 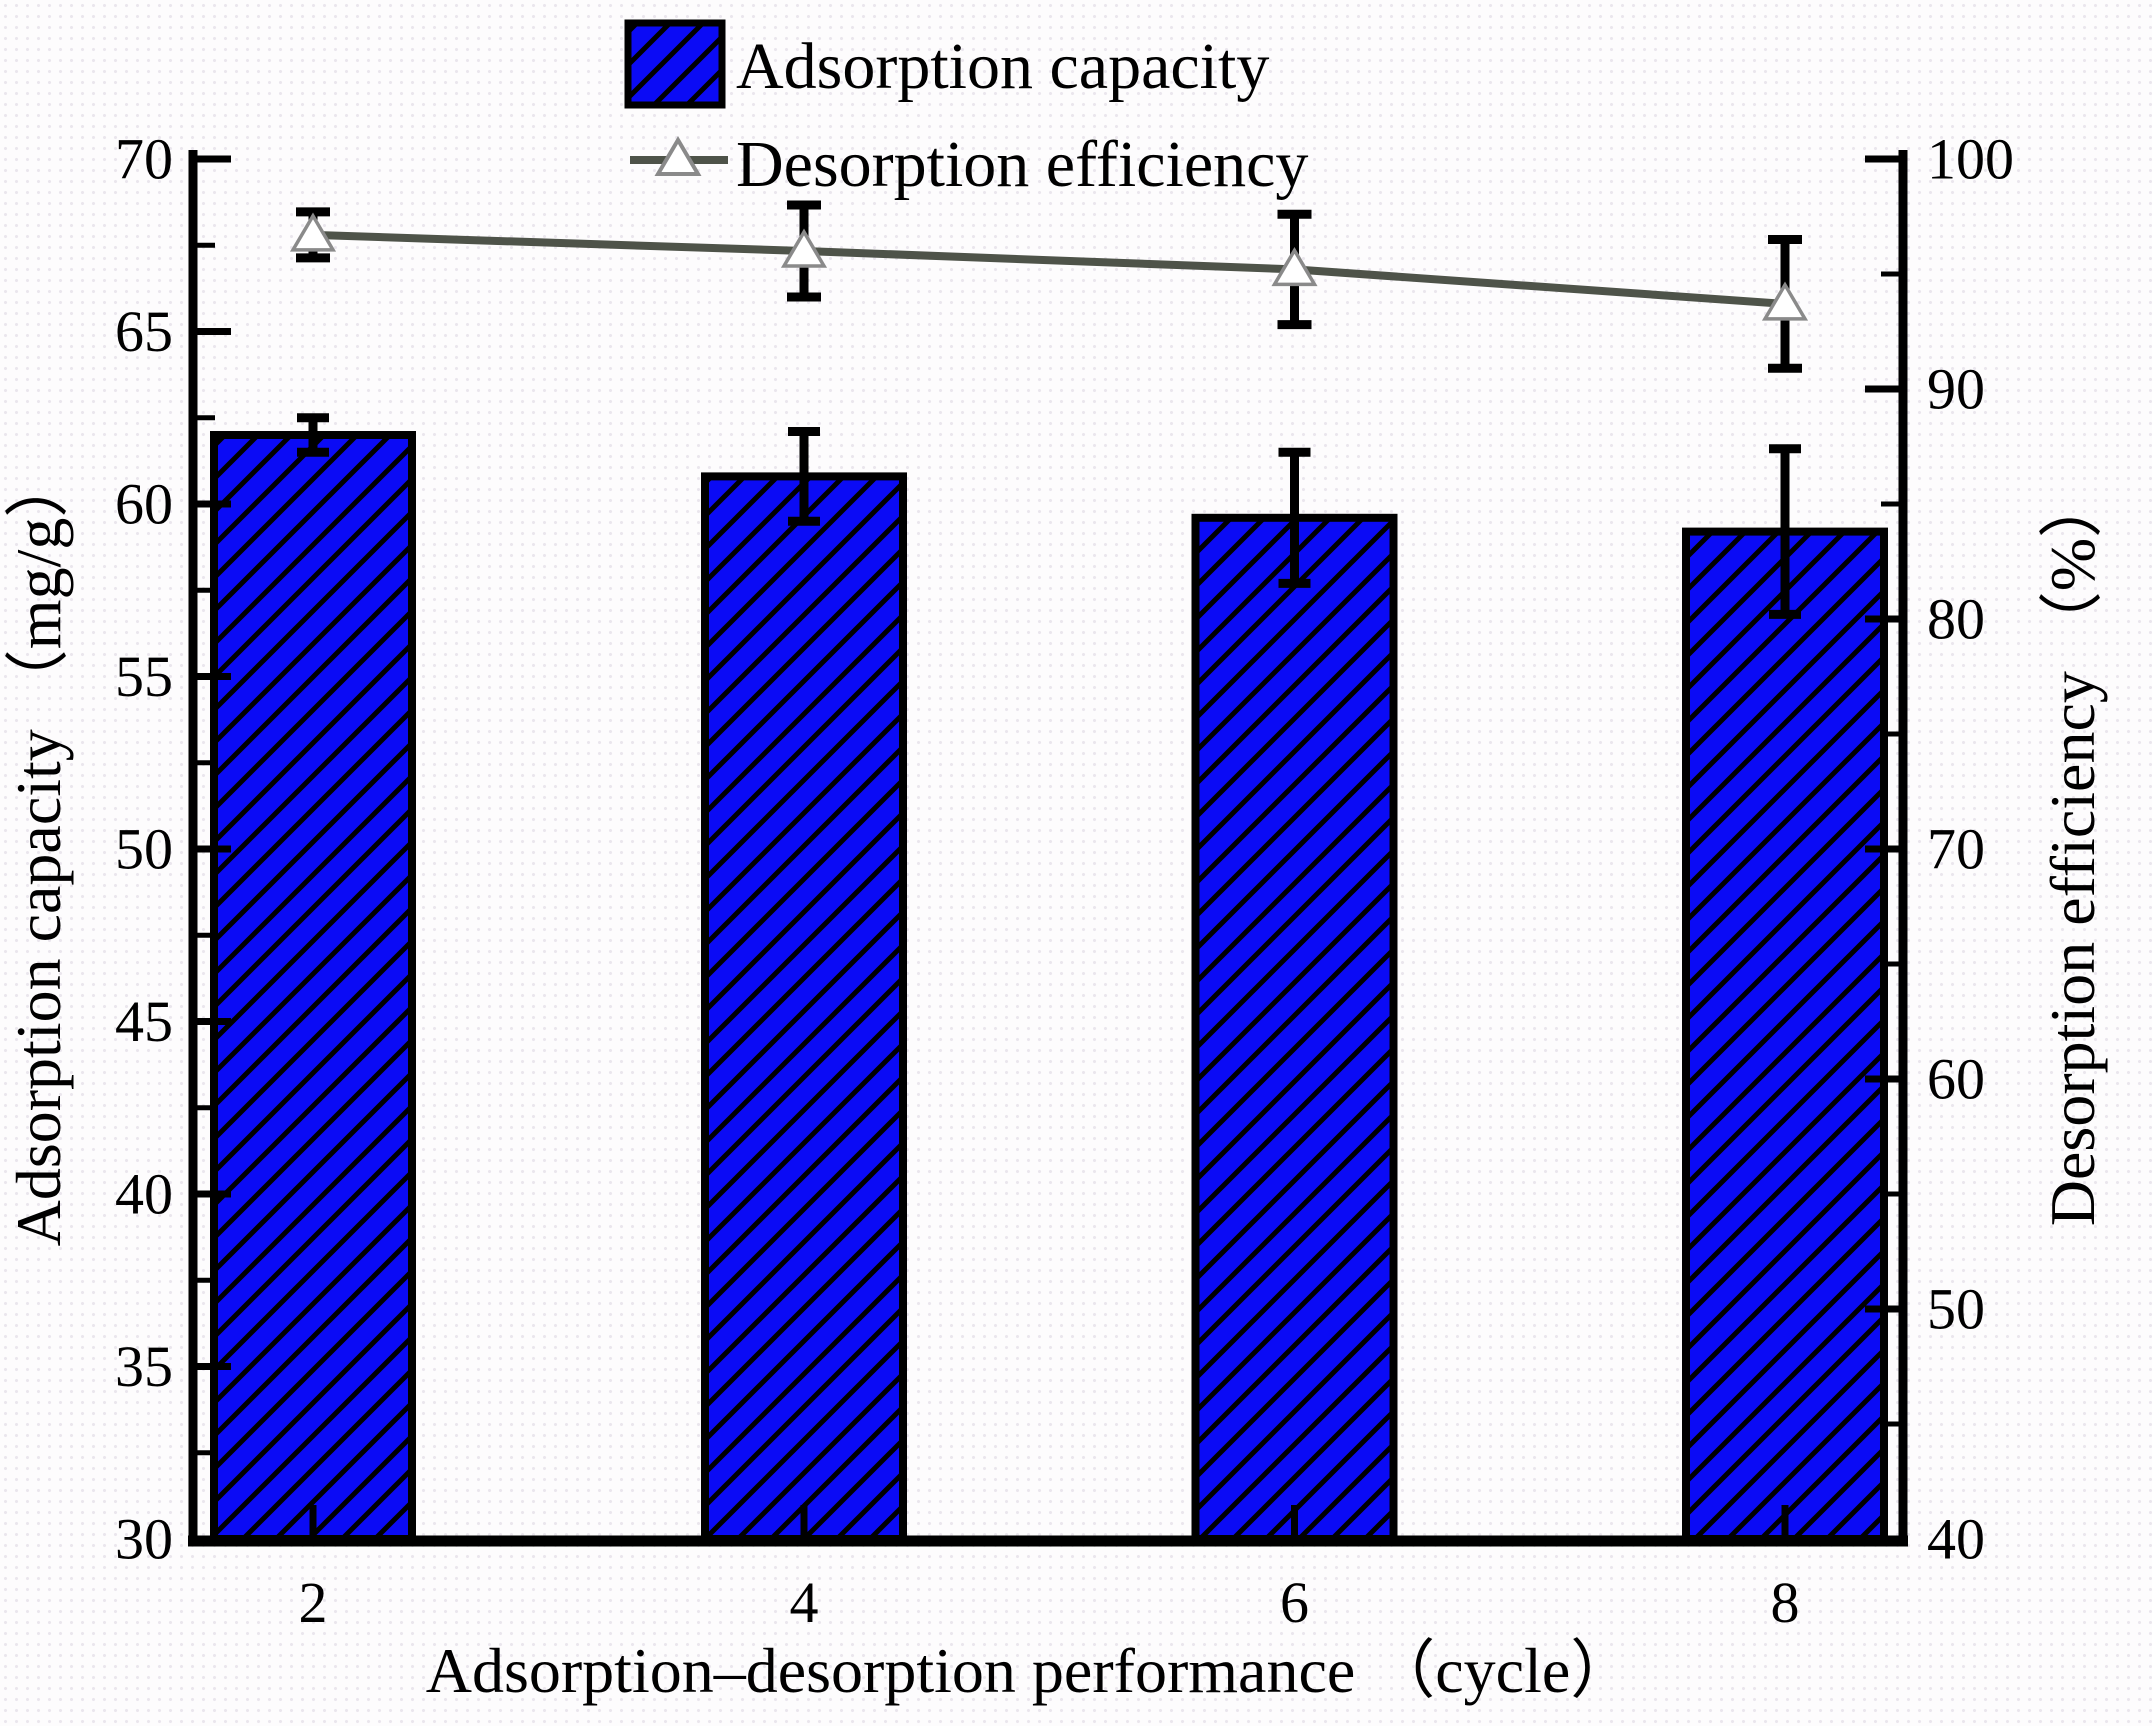 I want to click on right-tick-label-40: 40, so click(x=1956, y=1539).